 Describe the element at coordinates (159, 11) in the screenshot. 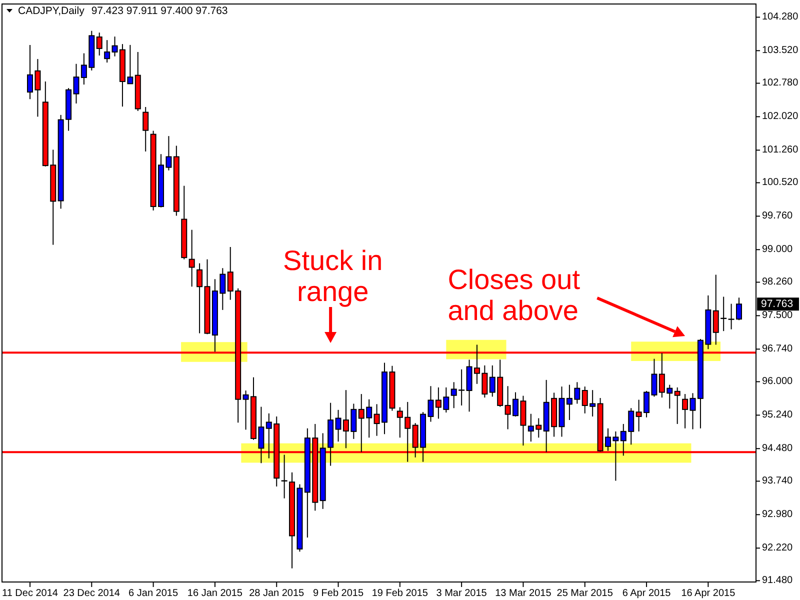

I see `chart-subtitle: 97.423 97.911 97.400 97.763` at that location.